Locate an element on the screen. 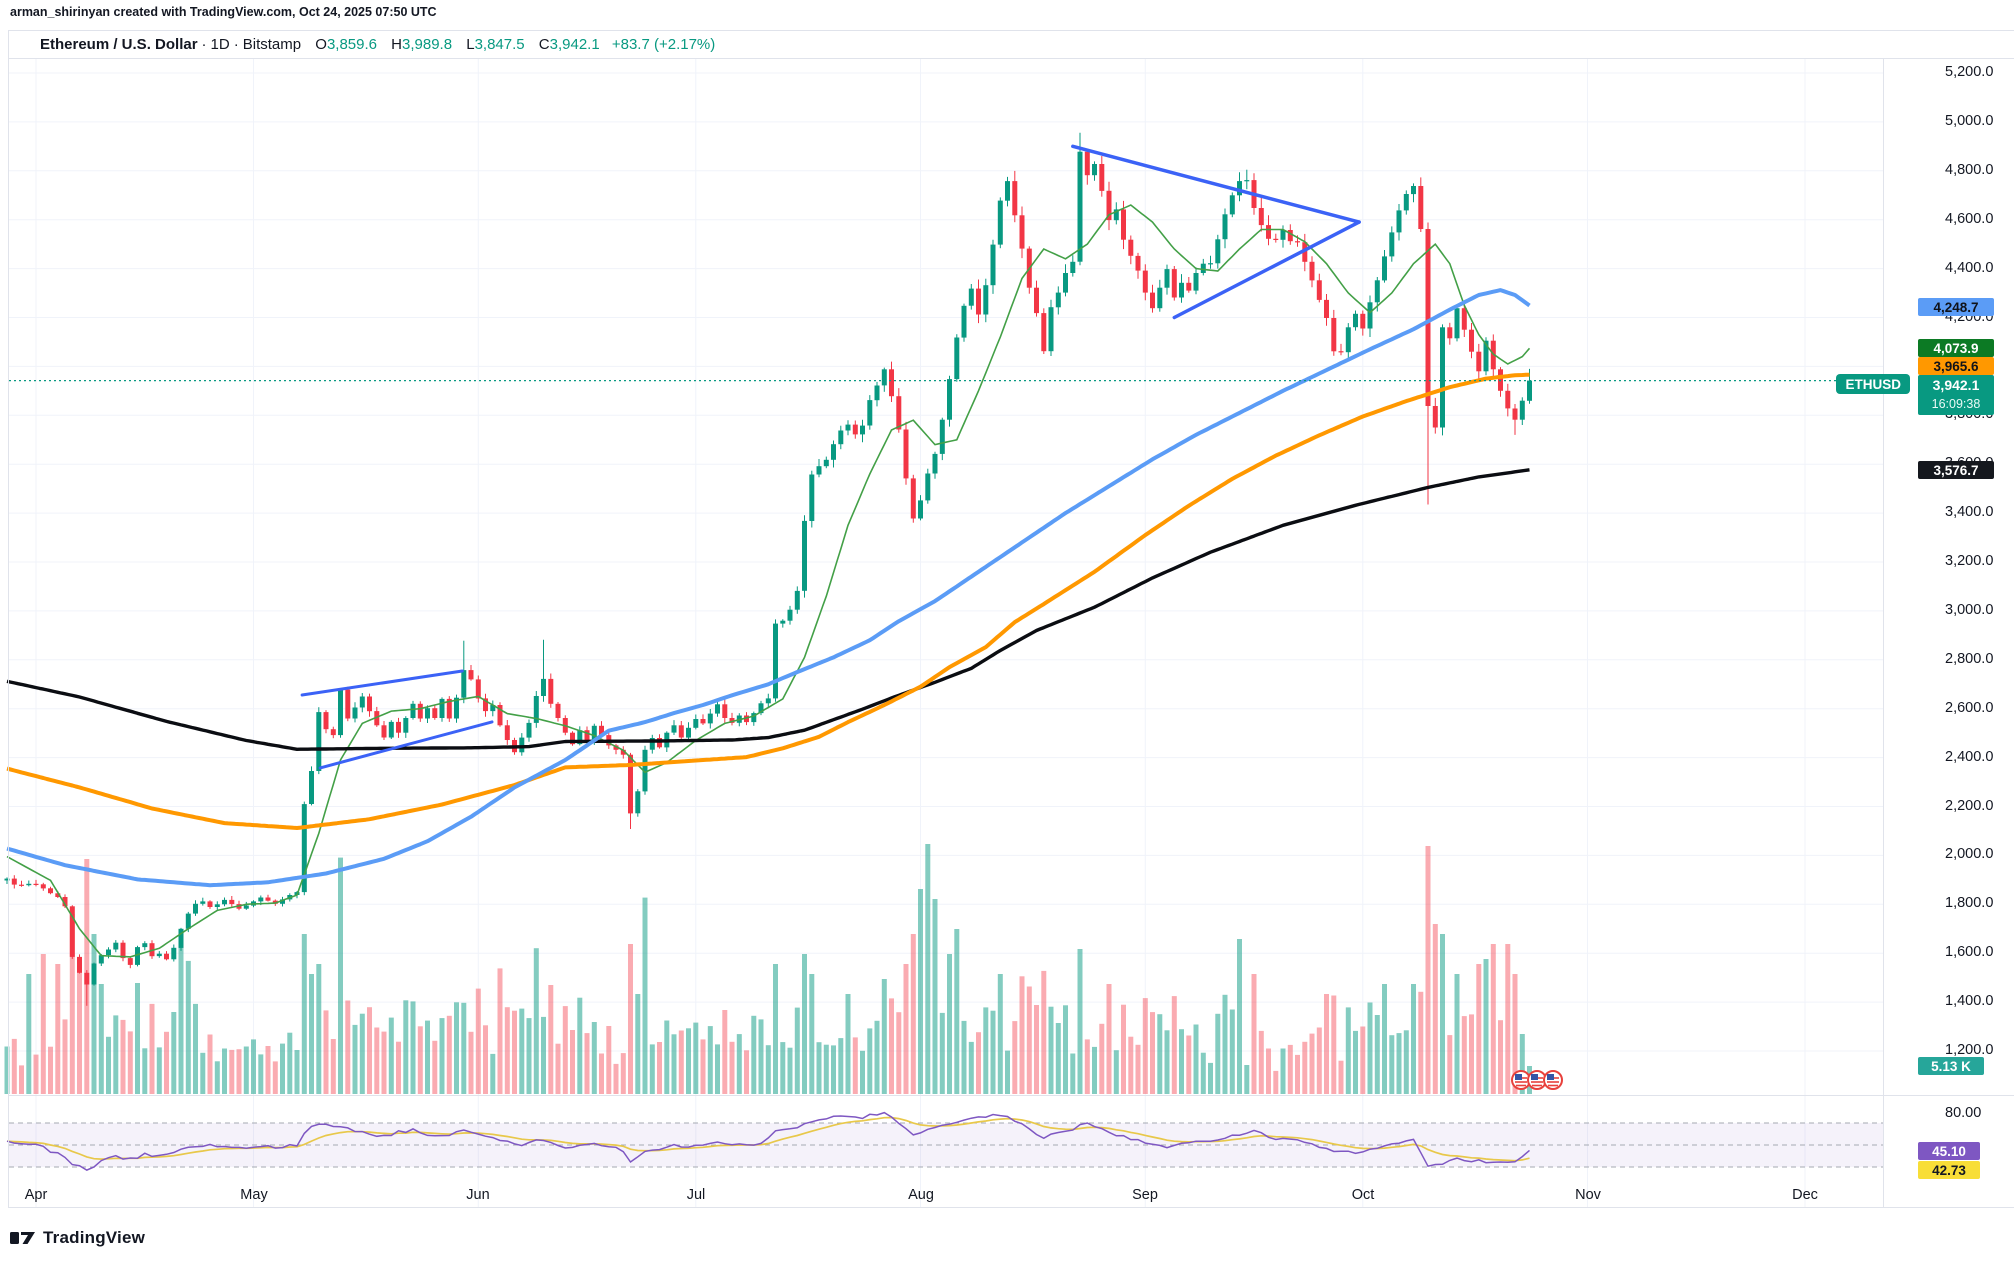 Image resolution: width=2014 pixels, height=1269 pixels. trendline-triangle-upper is located at coordinates (1216, 184).